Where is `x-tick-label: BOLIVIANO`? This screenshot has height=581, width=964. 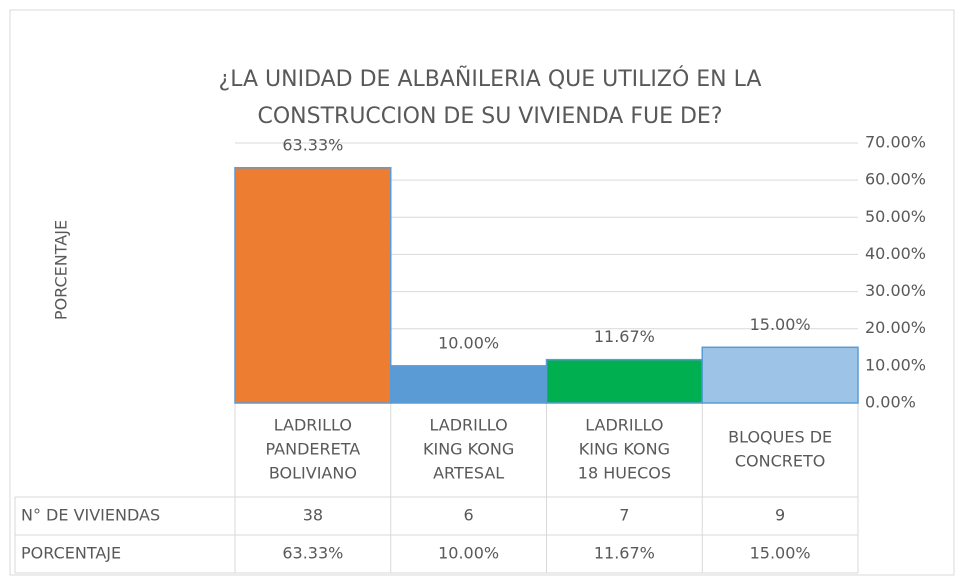 x-tick-label: BOLIVIANO is located at coordinates (313, 473).